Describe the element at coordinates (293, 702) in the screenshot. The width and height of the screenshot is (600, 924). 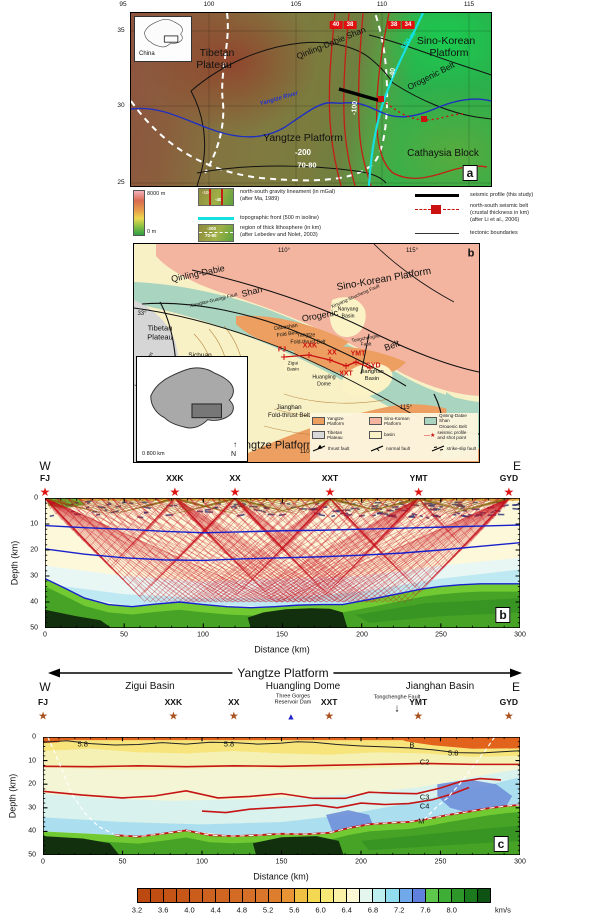
I see `dam-label: Reservoir Dam` at that location.